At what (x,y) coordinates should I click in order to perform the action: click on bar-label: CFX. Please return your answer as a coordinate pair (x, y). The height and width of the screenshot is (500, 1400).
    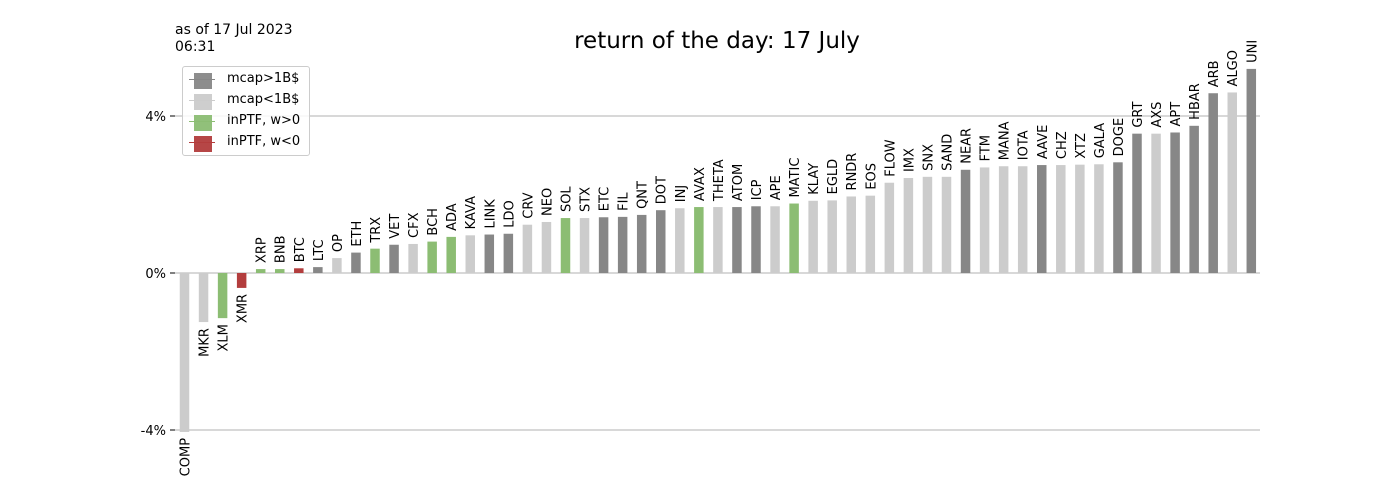
    Looking at the image, I should click on (414, 225).